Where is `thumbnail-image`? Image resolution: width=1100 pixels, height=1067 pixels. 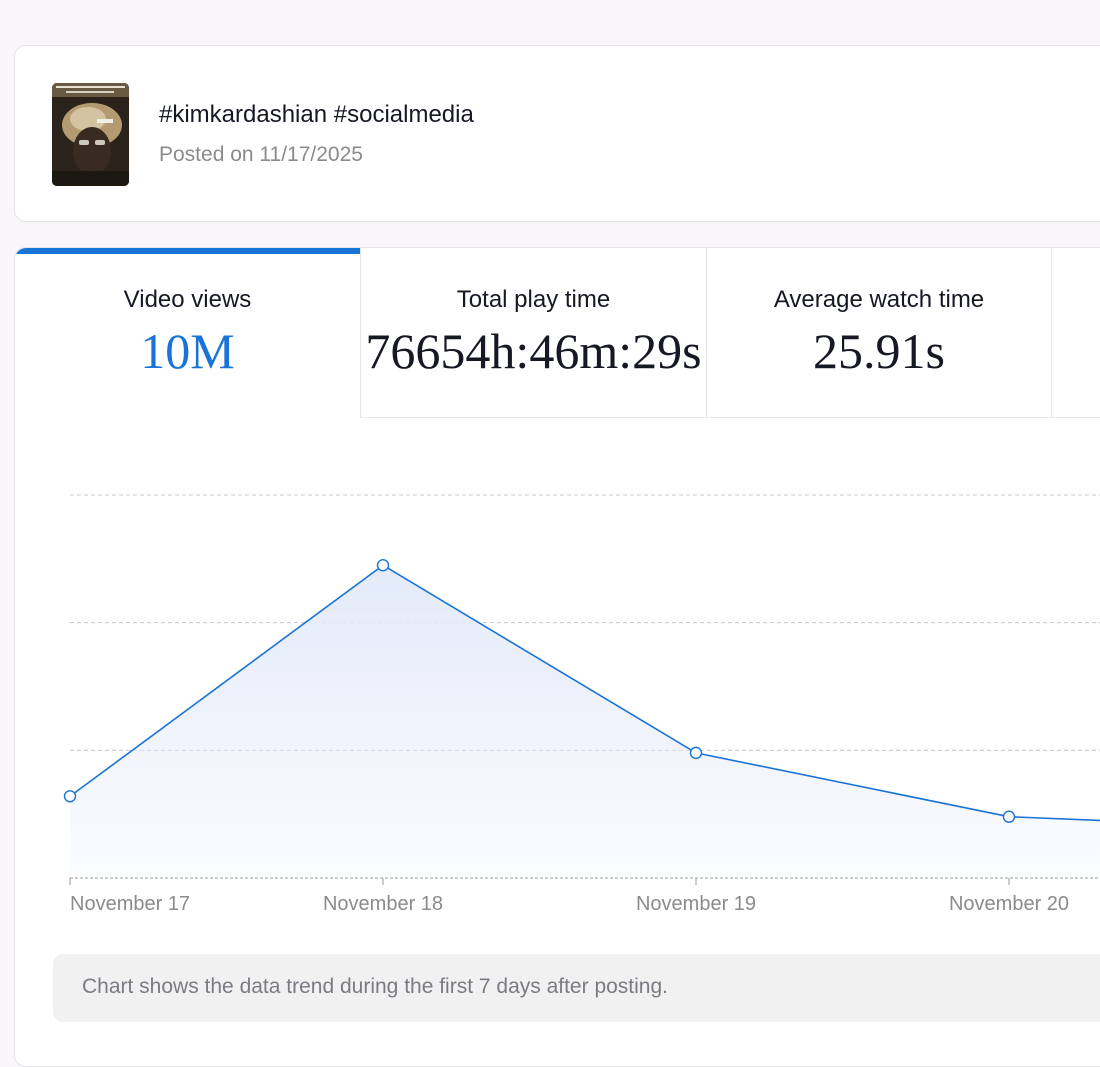 thumbnail-image is located at coordinates (90, 134).